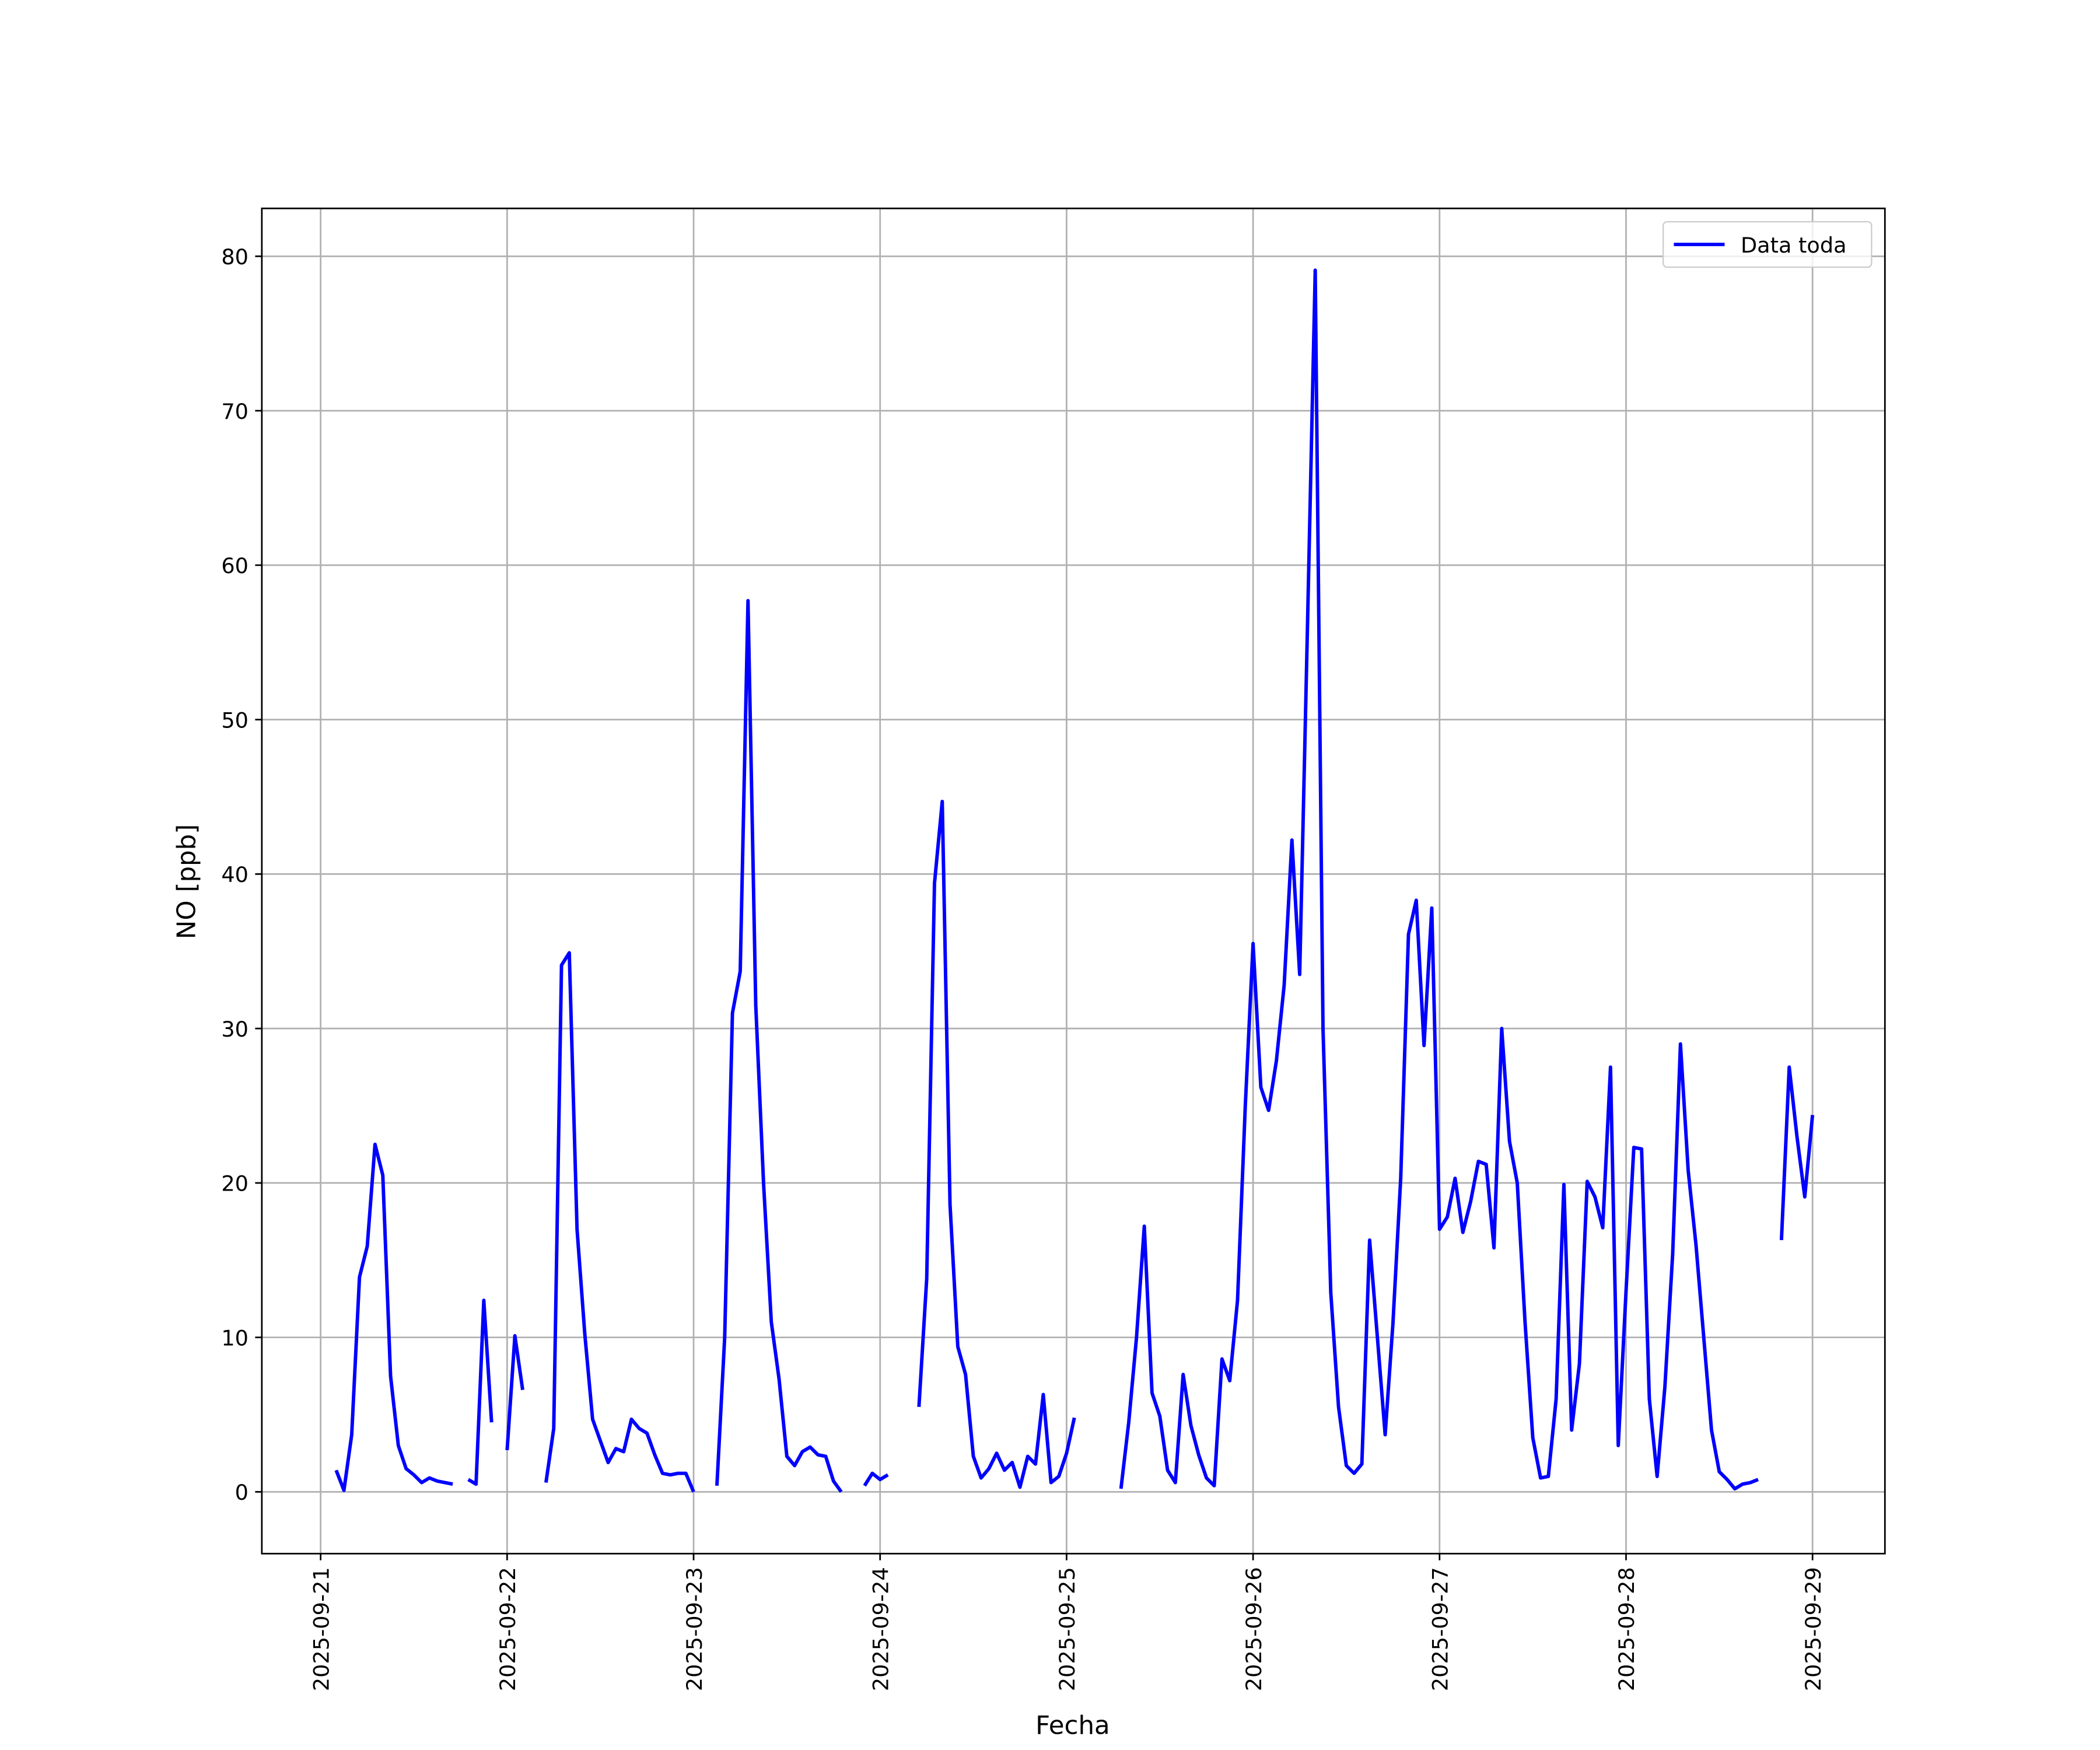 The height and width of the screenshot is (1750, 2100). Describe the element at coordinates (694, 1629) in the screenshot. I see `x-tick-label: 2025-09-23` at that location.